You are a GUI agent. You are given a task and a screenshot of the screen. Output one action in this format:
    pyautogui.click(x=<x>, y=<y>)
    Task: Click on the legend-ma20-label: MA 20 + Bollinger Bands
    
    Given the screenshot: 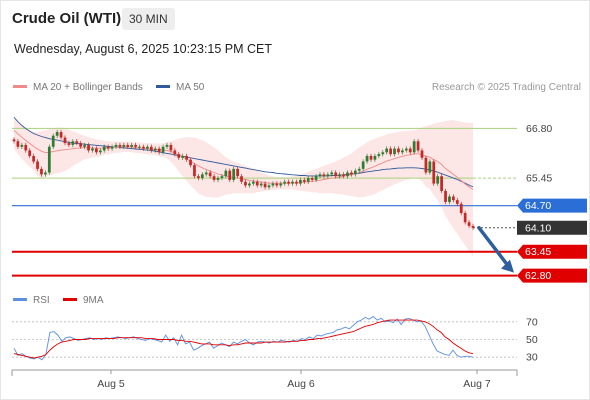 What is the action you would take?
    pyautogui.click(x=88, y=87)
    